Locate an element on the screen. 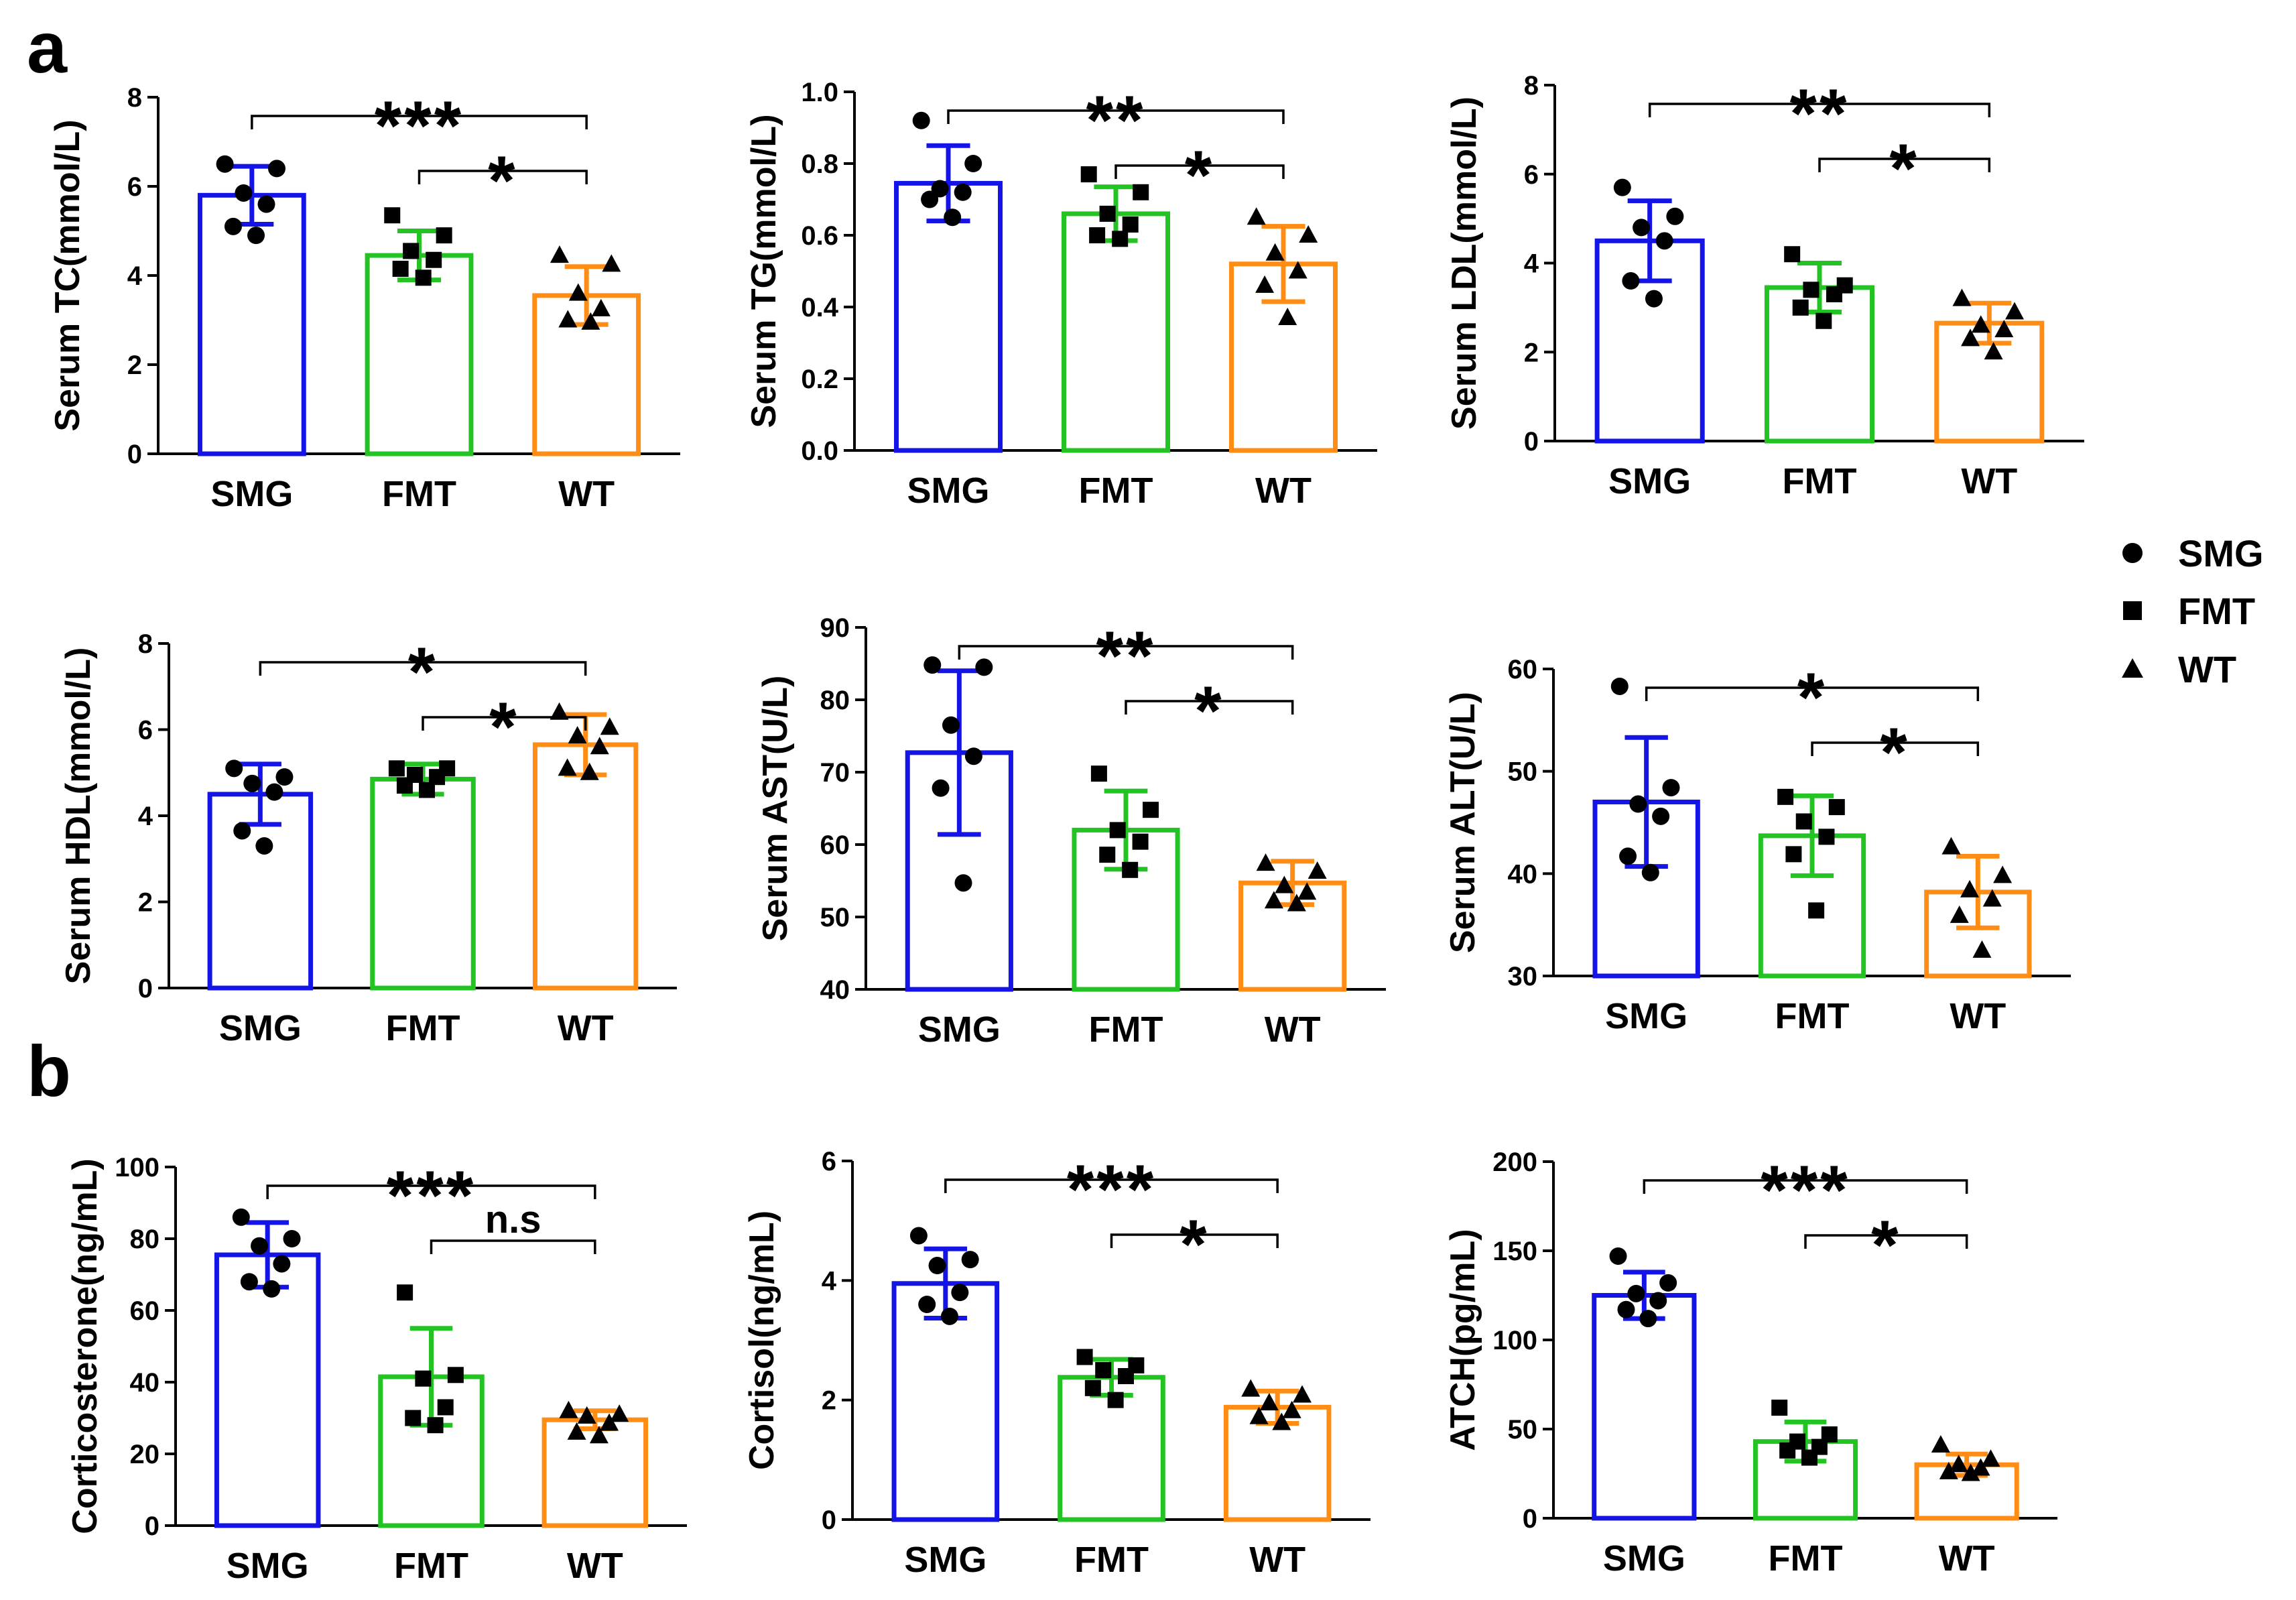 This screenshot has width=2296, height=1600. y-axis-label: Corticosterone(ng/mL) is located at coordinates (85, 1346).